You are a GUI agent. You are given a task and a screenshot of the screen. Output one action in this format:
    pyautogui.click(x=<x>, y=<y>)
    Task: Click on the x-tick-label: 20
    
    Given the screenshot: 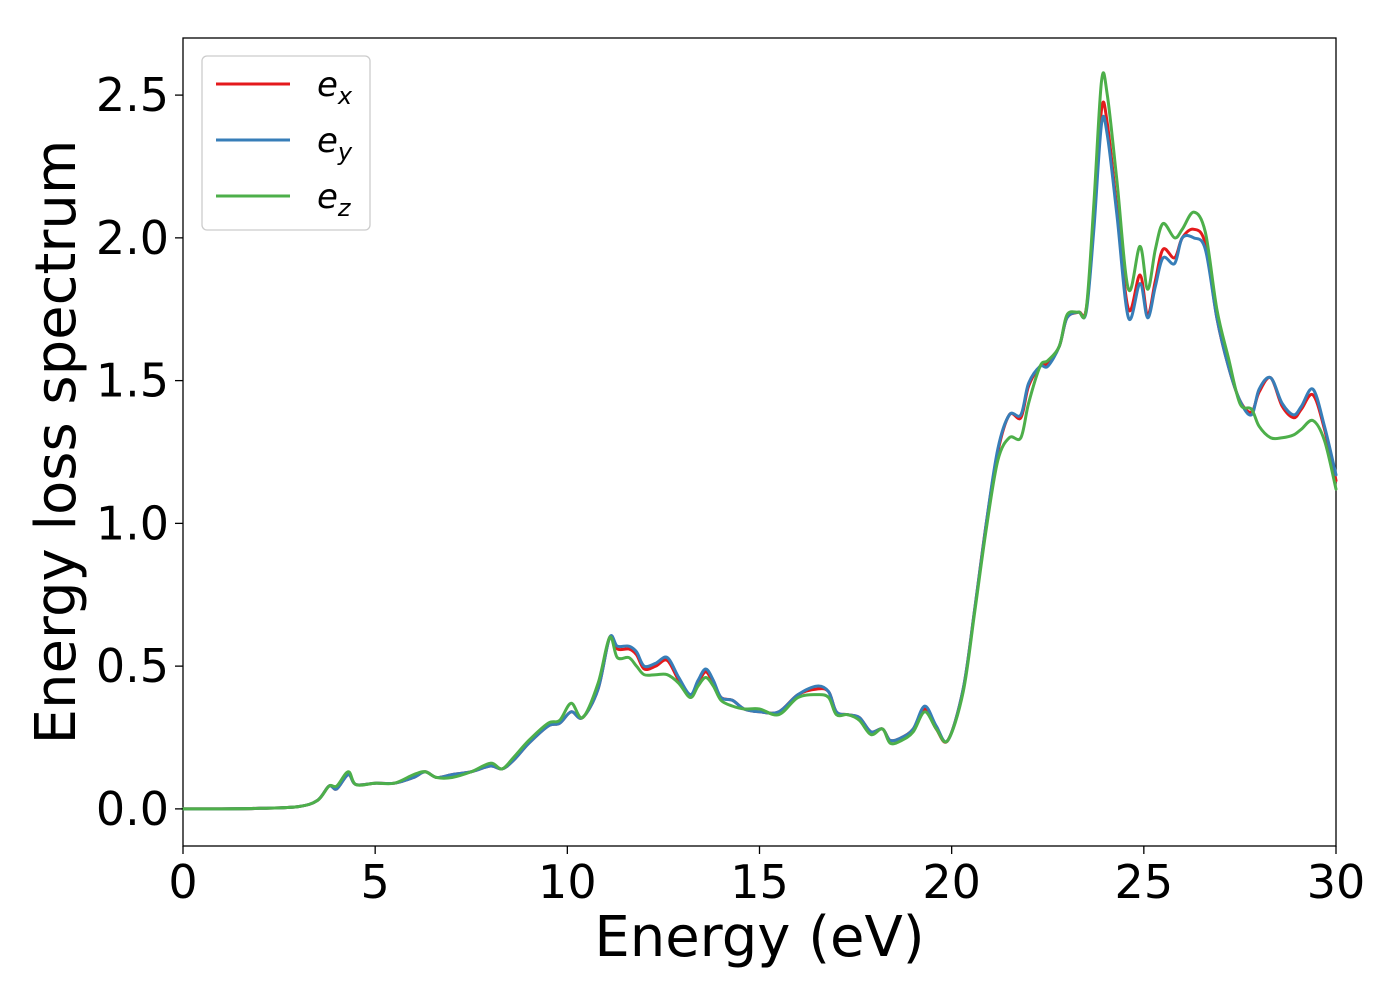 What is the action you would take?
    pyautogui.click(x=951, y=882)
    